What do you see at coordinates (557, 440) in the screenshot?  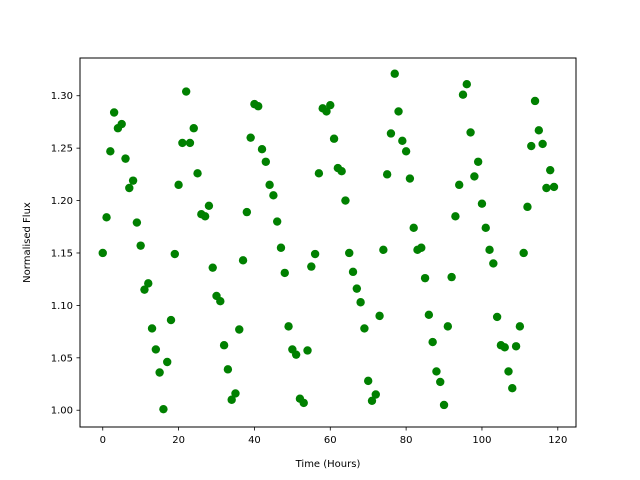 I see `x-tick-label: 120` at bounding box center [557, 440].